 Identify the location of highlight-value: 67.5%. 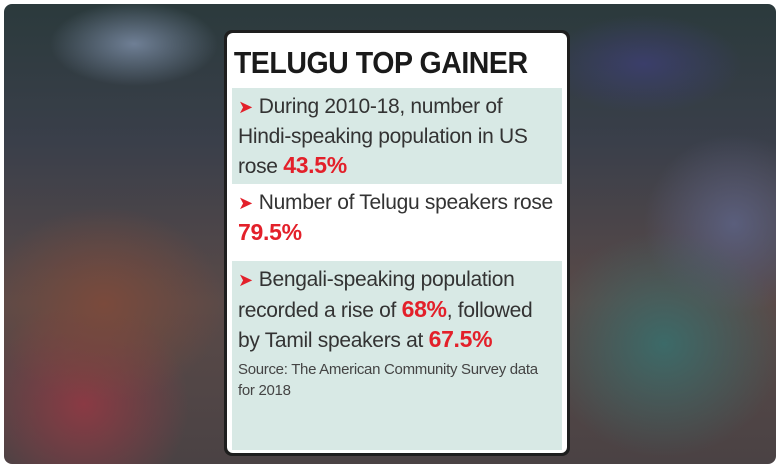
(460, 339).